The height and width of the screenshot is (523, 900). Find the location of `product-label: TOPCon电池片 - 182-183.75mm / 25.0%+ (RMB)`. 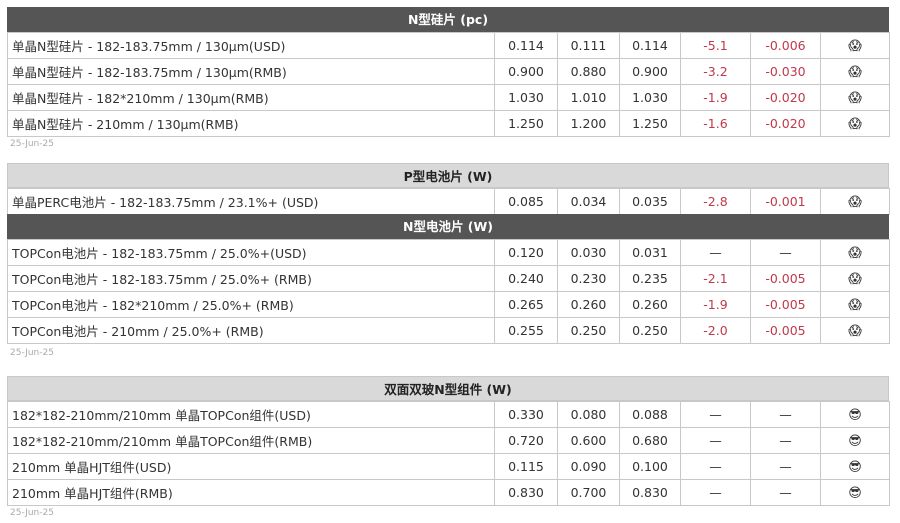

product-label: TOPCon电池片 - 182-183.75mm / 25.0%+ (RMB) is located at coordinates (251, 278).